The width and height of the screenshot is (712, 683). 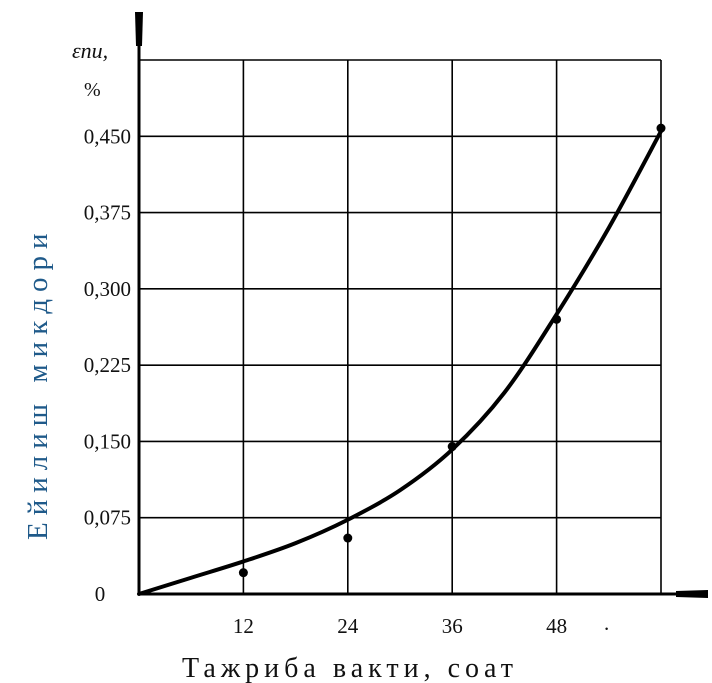 I want to click on x-tick-label-1: 24, so click(x=348, y=626).